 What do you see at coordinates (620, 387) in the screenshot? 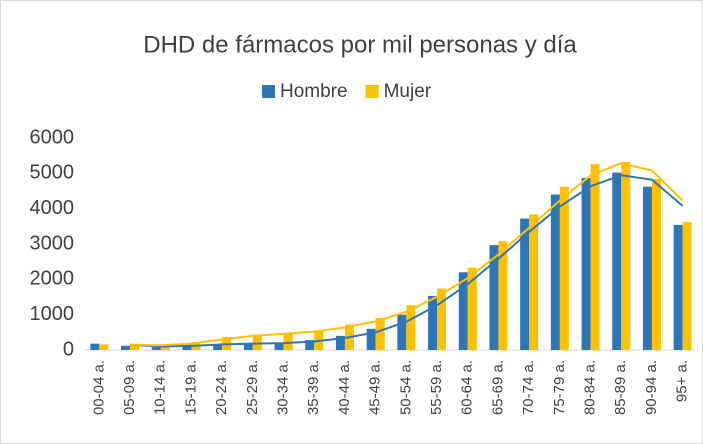
I see `x-tick-label: 85-89 a.` at bounding box center [620, 387].